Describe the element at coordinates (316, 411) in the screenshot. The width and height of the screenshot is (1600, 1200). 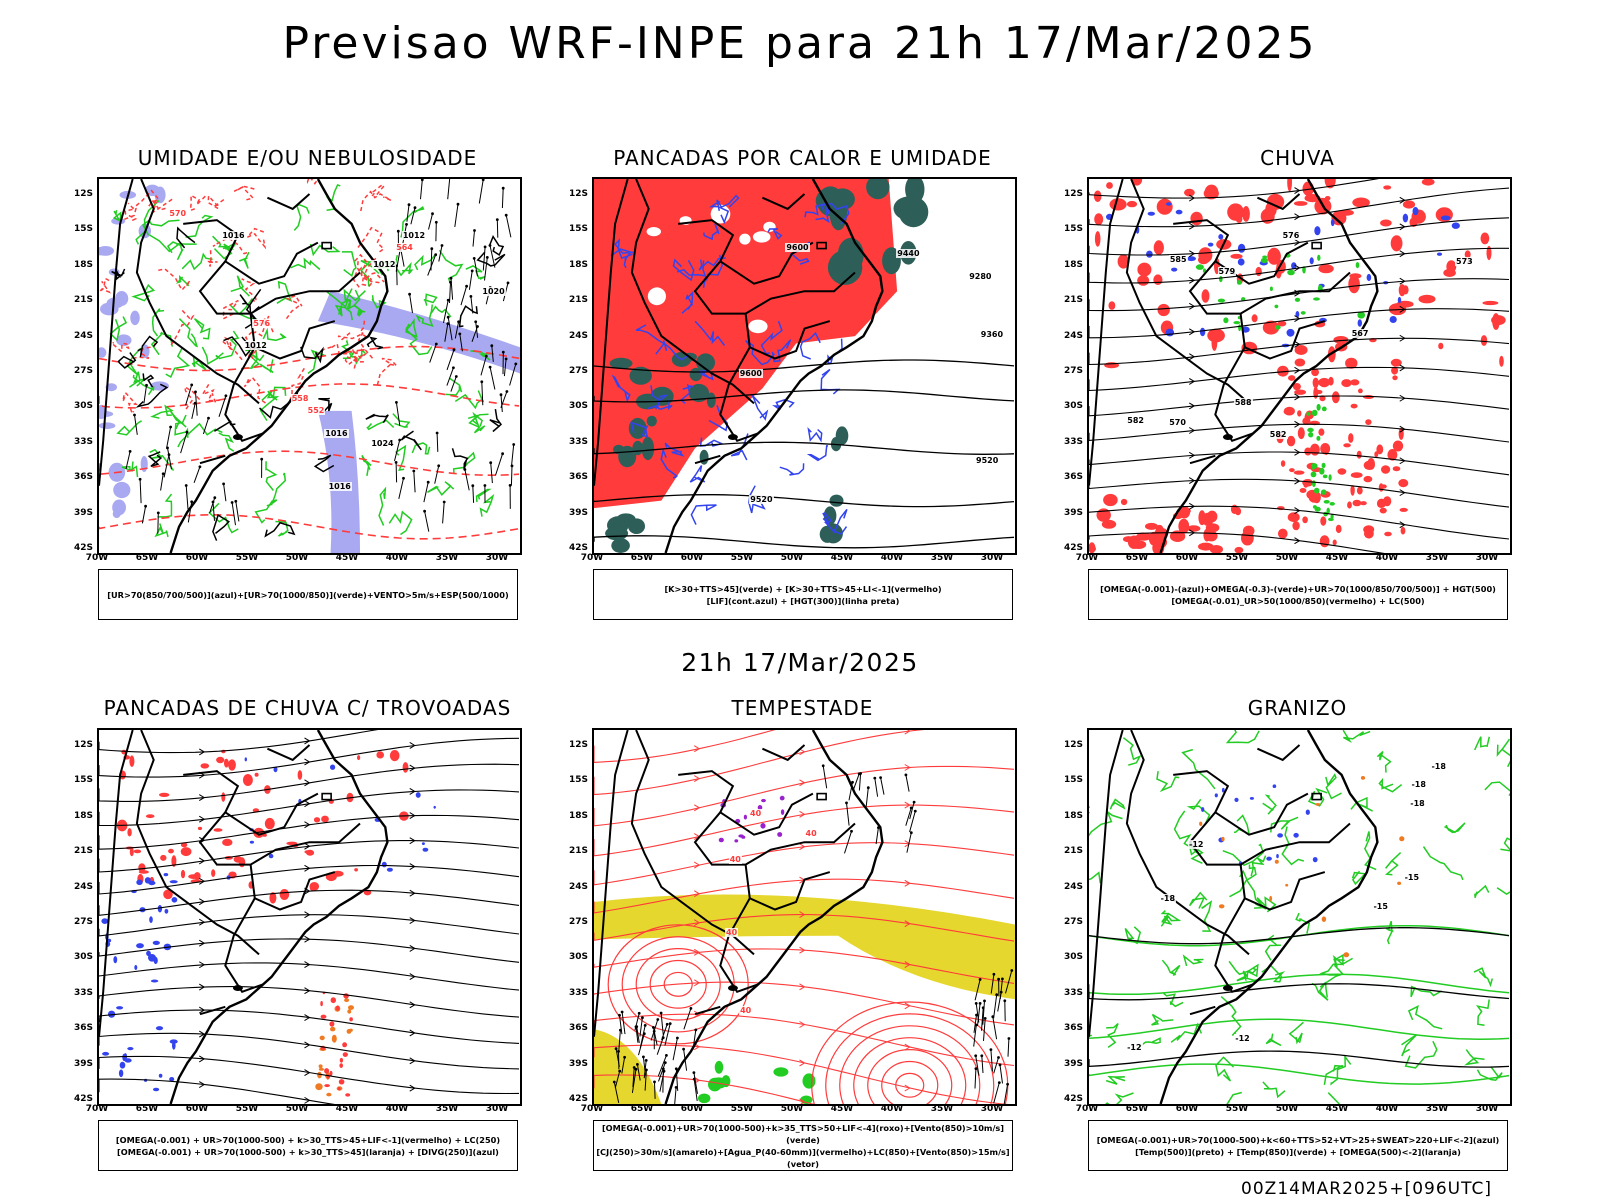
I see `contour-label: 552` at that location.